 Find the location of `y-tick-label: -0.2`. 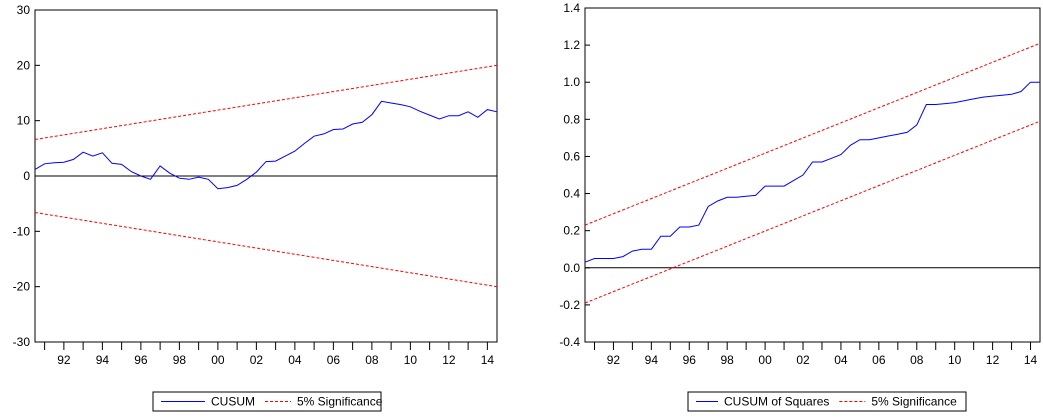

y-tick-label: -0.2 is located at coordinates (569, 305).